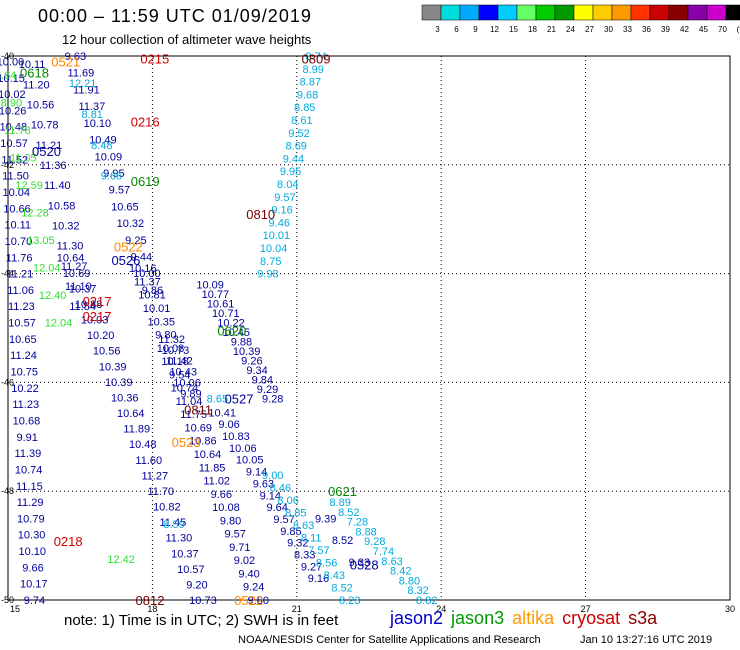  What do you see at coordinates (179, 539) in the screenshot?
I see `wave-height-value: 11.30` at bounding box center [179, 539].